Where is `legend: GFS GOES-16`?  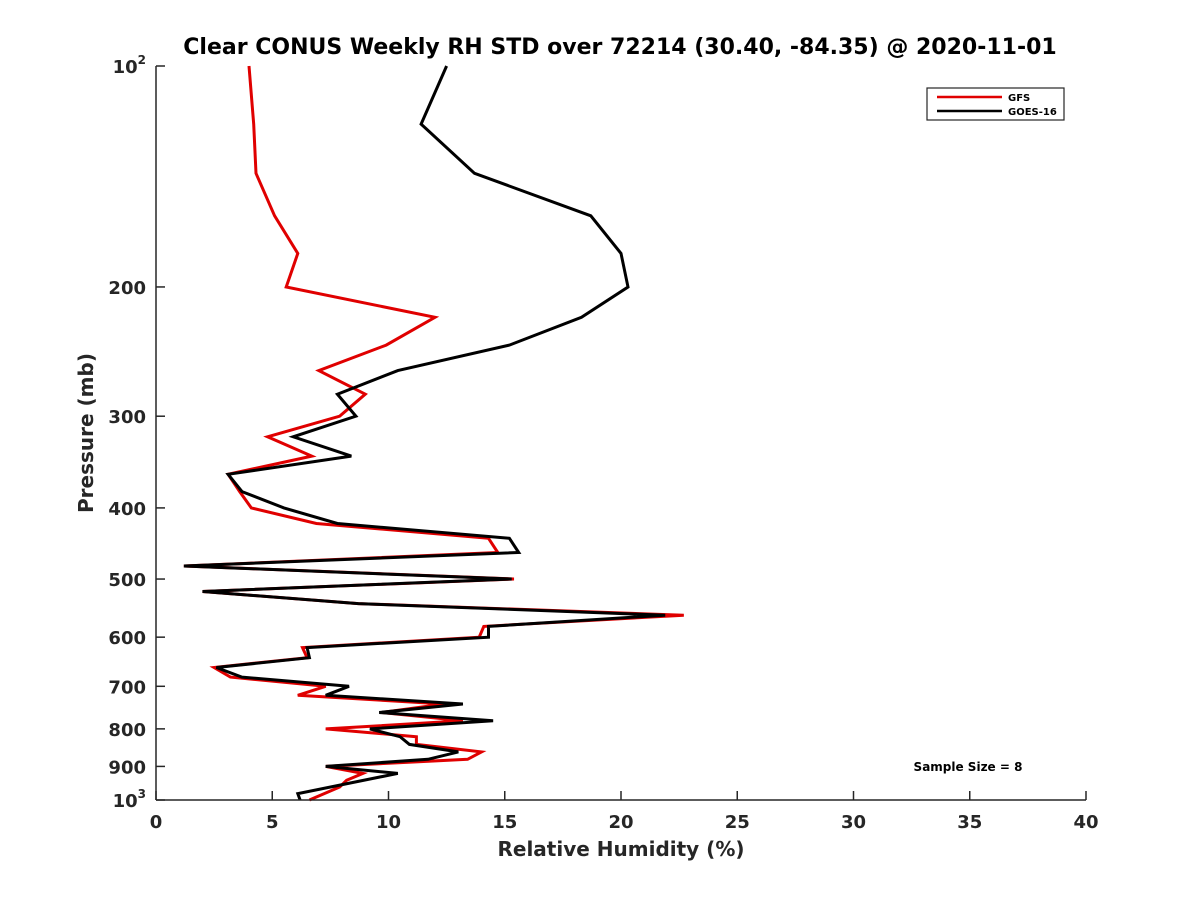 legend: GFS GOES-16 is located at coordinates (995, 104).